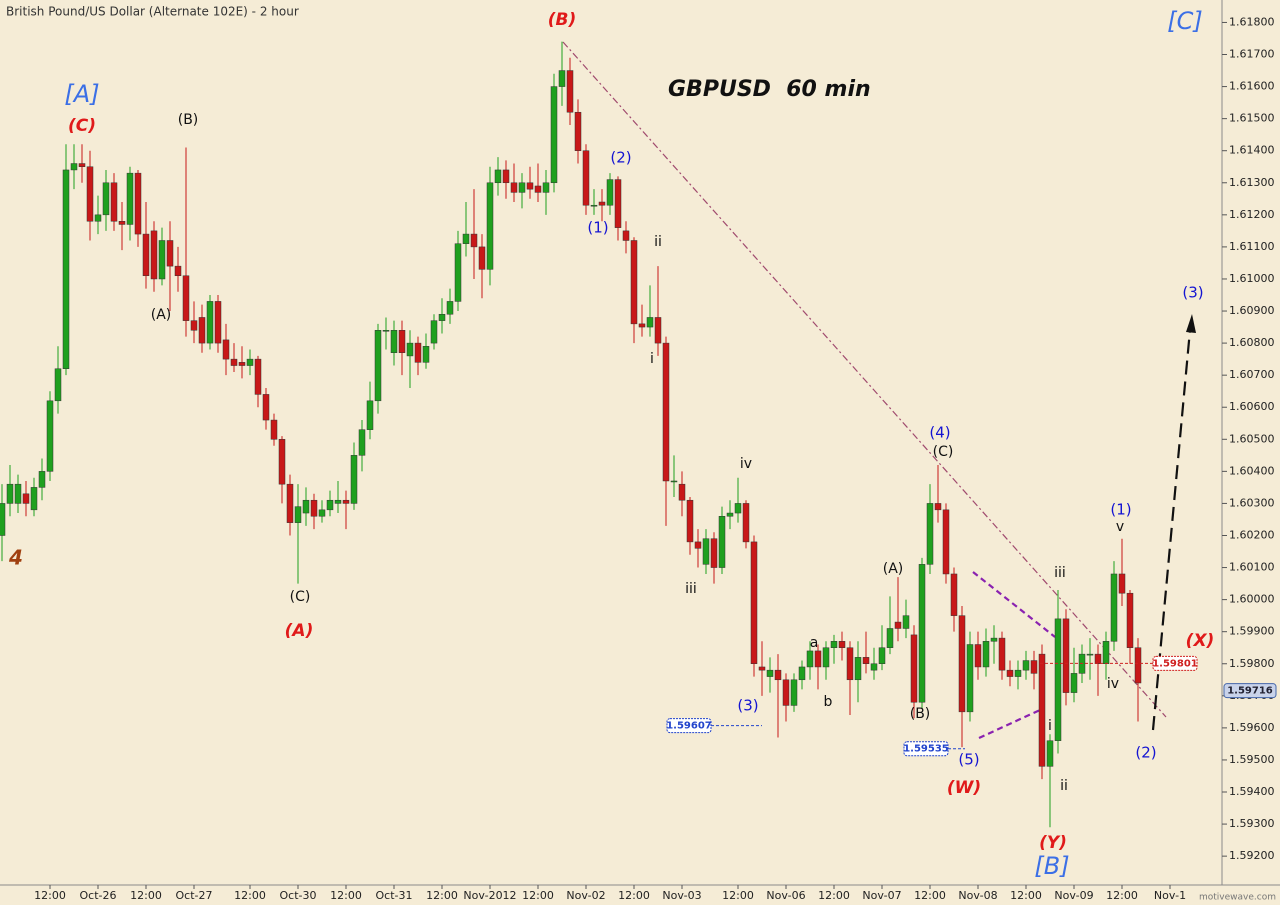 The width and height of the screenshot is (1280, 905). What do you see at coordinates (1252, 631) in the screenshot?
I see `y-tick-label: 1.59900` at bounding box center [1252, 631].